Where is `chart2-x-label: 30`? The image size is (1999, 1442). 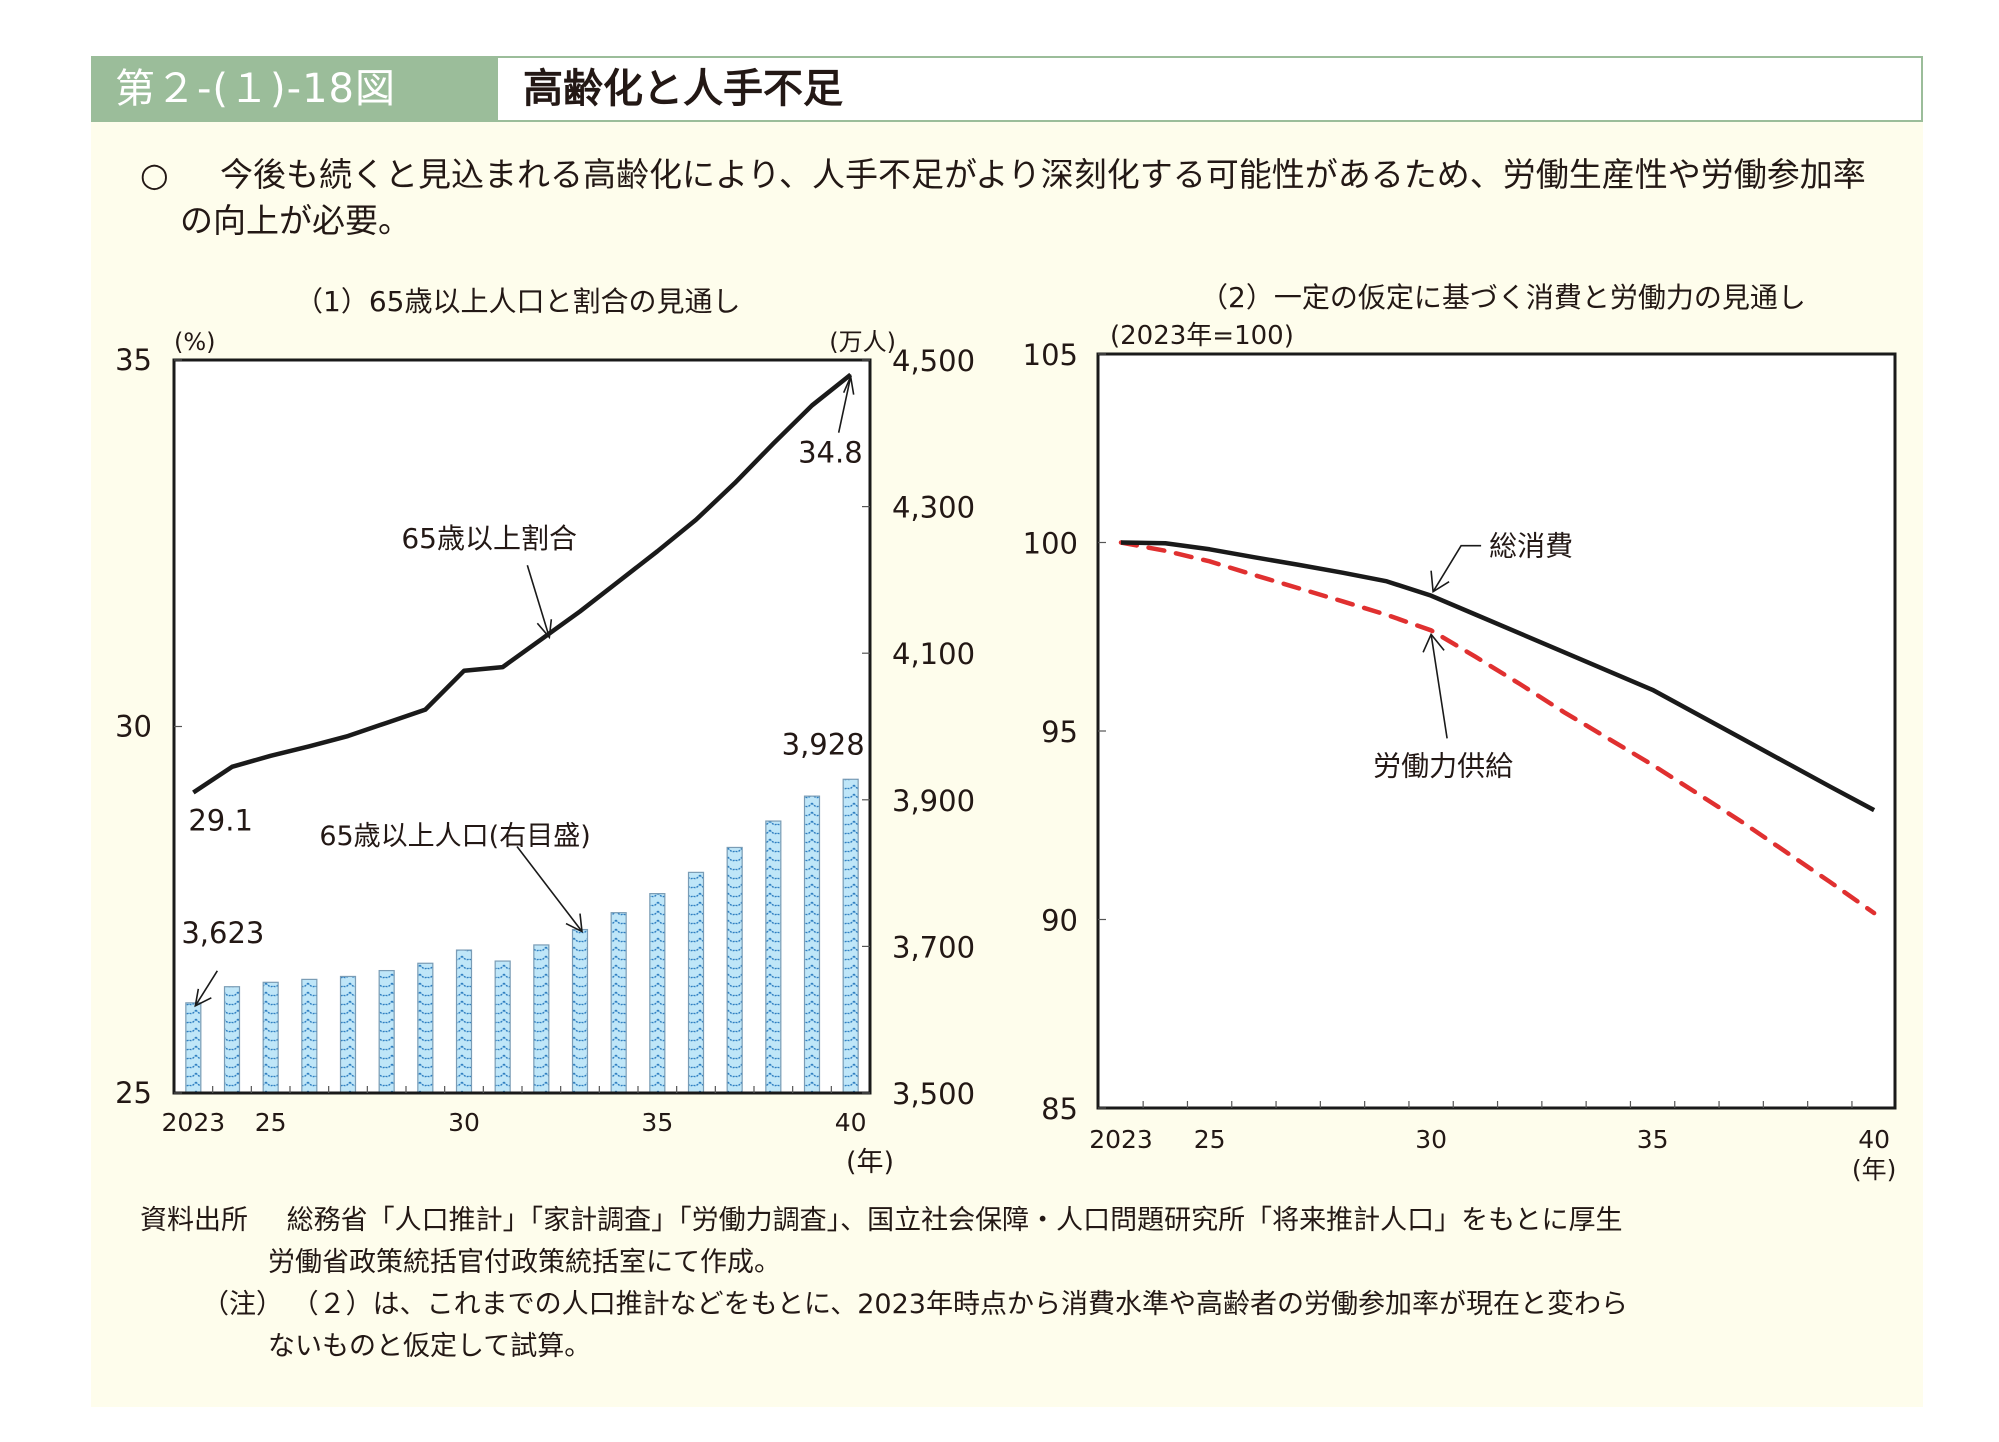
chart2-x-label: 30 is located at coordinates (1431, 1139).